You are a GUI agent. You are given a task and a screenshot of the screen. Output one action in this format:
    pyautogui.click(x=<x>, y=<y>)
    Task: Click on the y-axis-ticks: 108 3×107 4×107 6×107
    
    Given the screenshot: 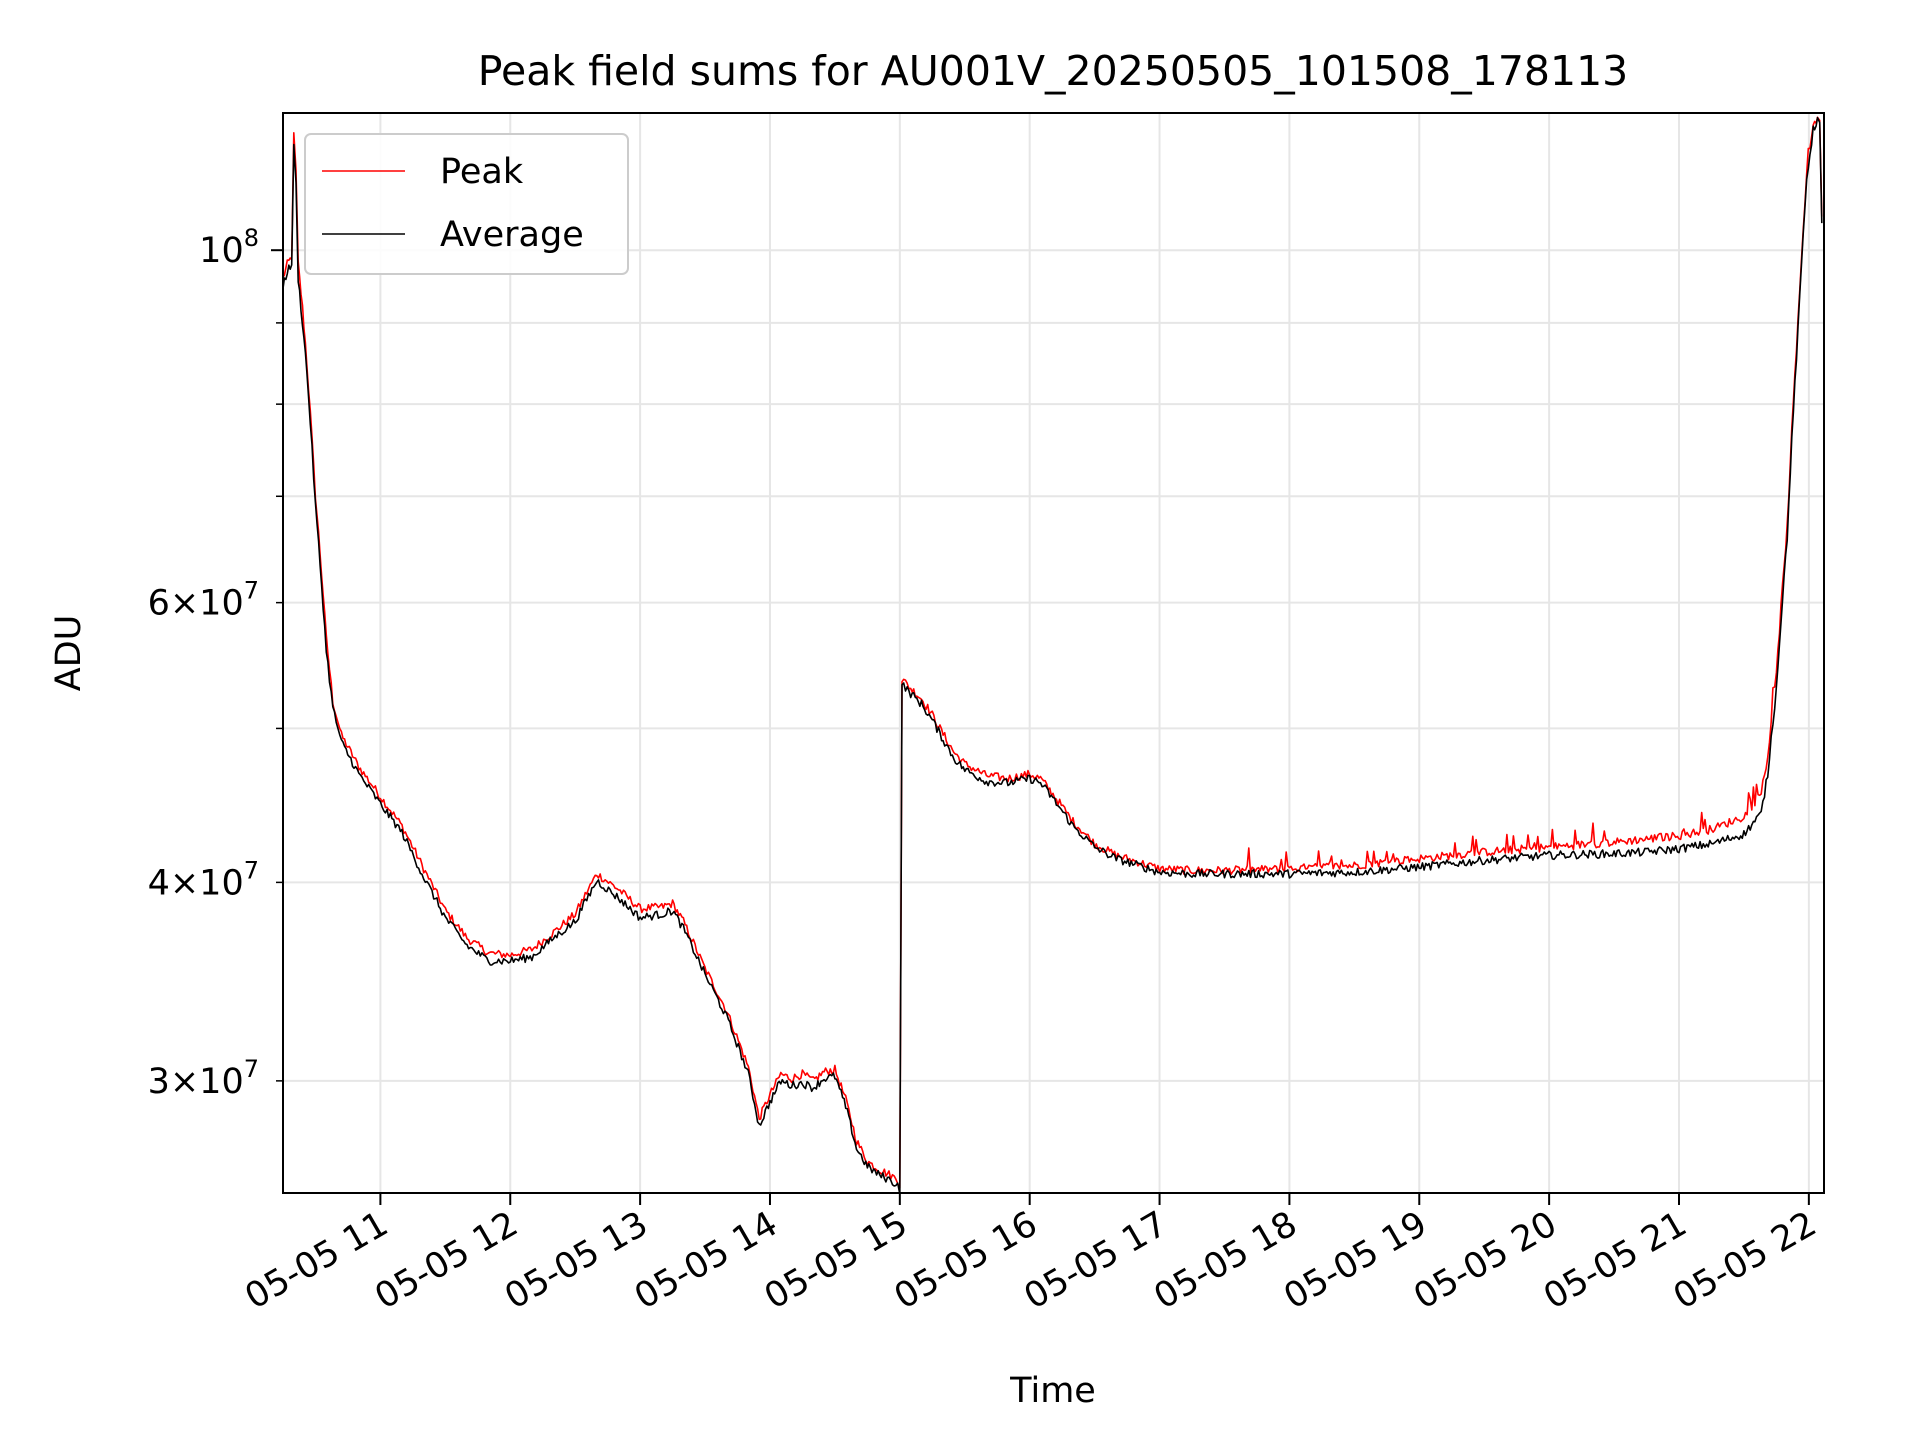 What is the action you would take?
    pyautogui.click(x=215, y=663)
    